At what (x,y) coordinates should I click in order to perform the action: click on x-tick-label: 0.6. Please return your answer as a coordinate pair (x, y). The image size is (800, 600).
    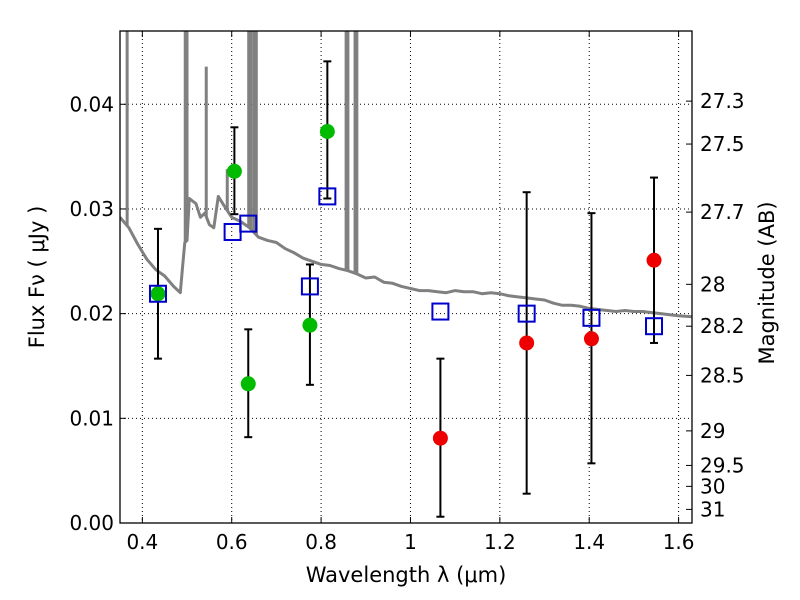
    Looking at the image, I should click on (232, 542).